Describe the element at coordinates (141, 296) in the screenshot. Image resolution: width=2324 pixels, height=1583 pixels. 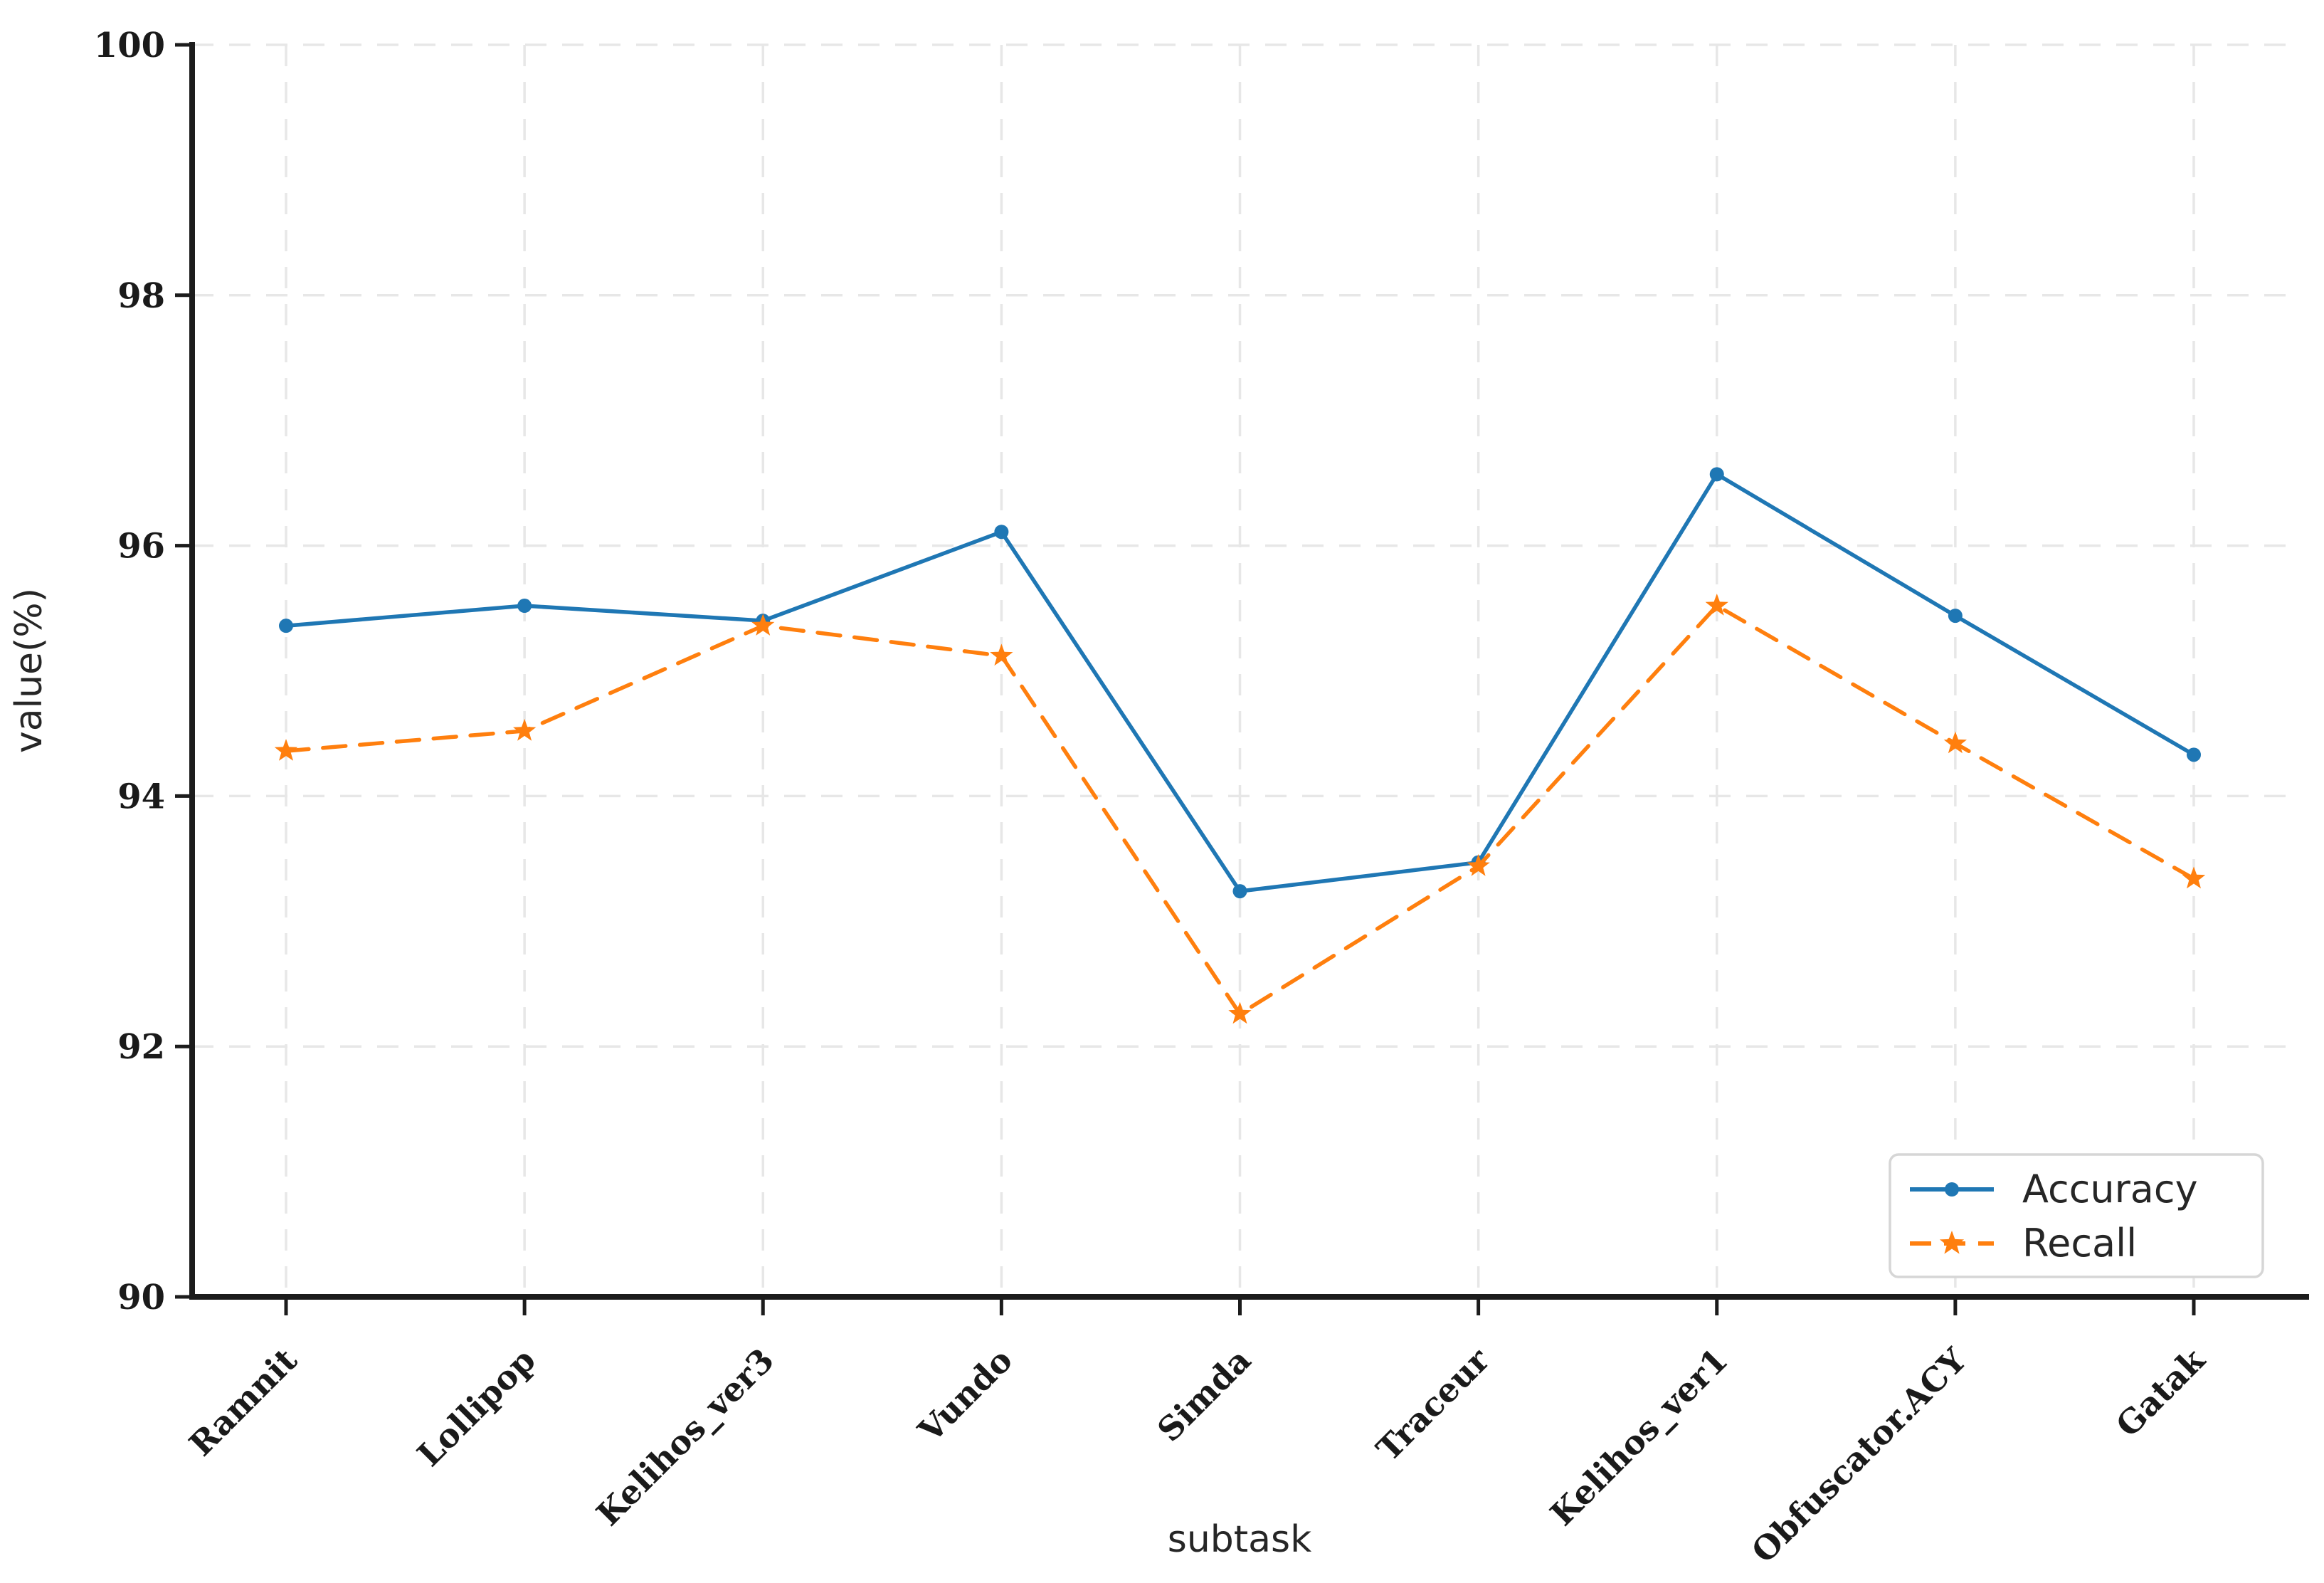
I see `y-tick-label-98: 98` at that location.